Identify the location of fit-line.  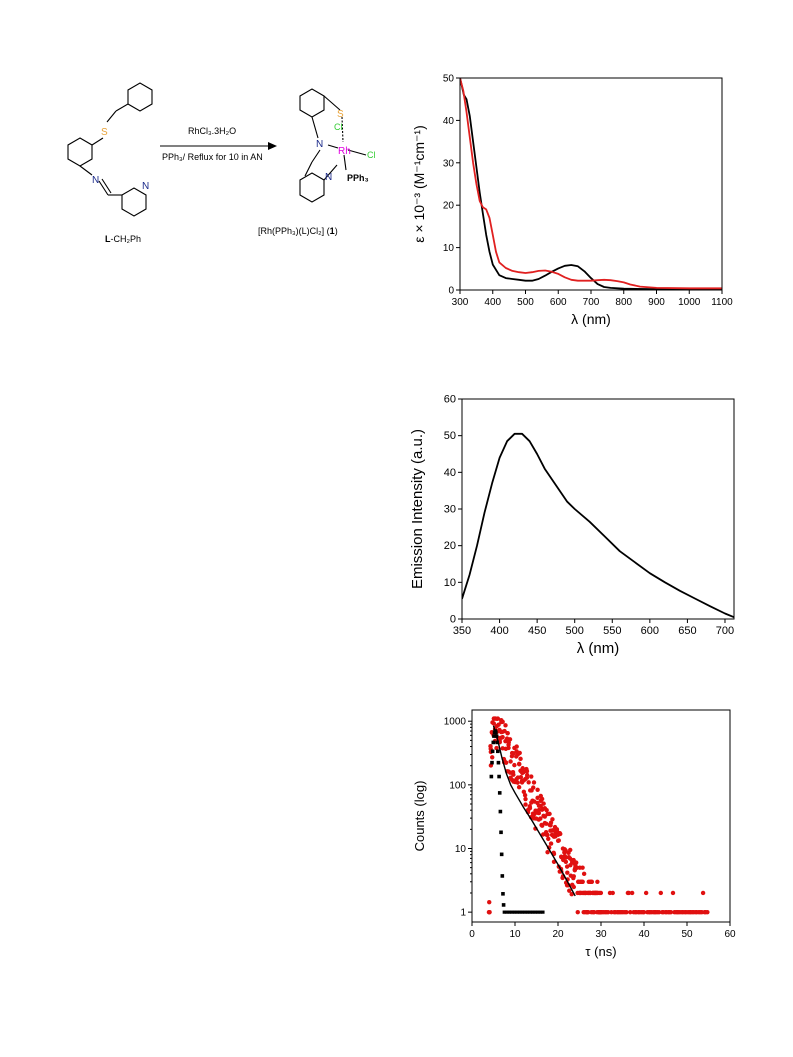
(534, 811).